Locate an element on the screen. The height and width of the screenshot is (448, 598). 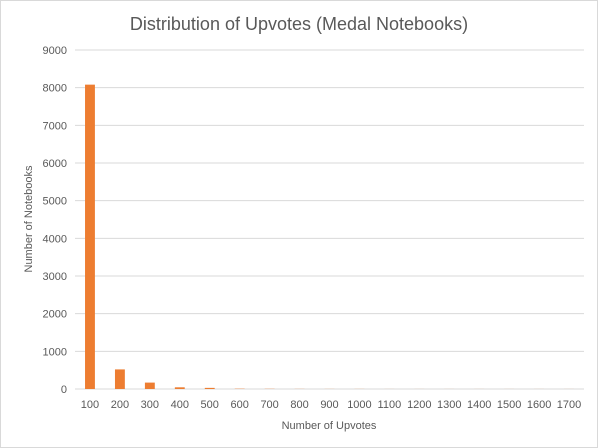
x-tick-label: 1000 is located at coordinates (359, 405).